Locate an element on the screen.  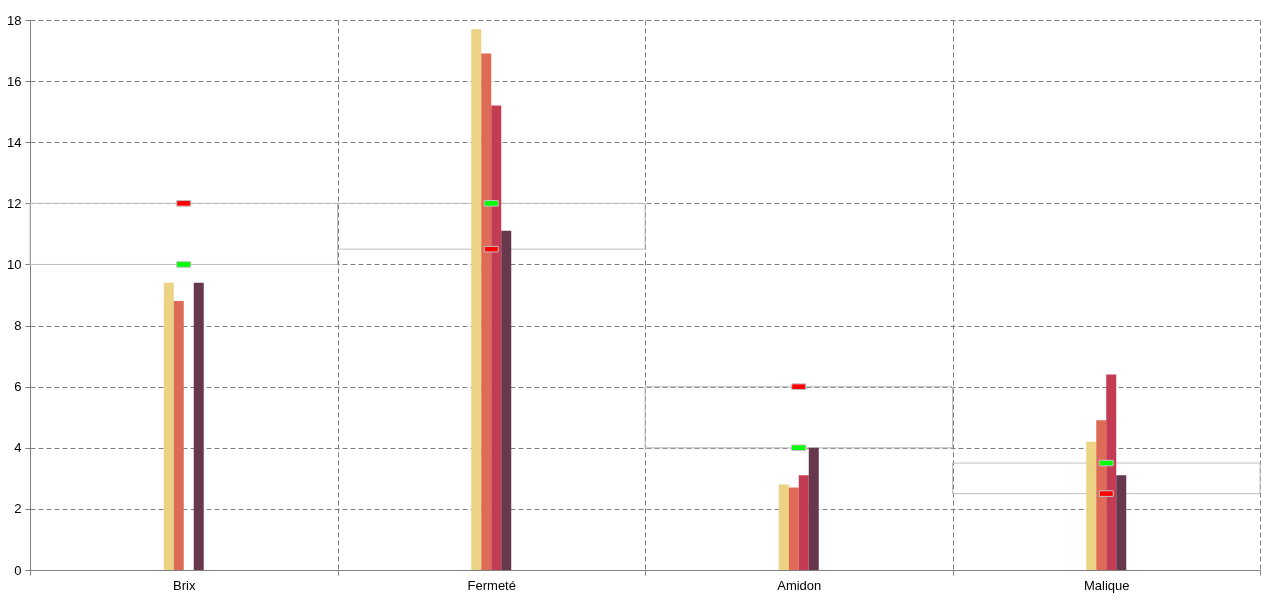
y-tick-label: 4 is located at coordinates (18, 448).